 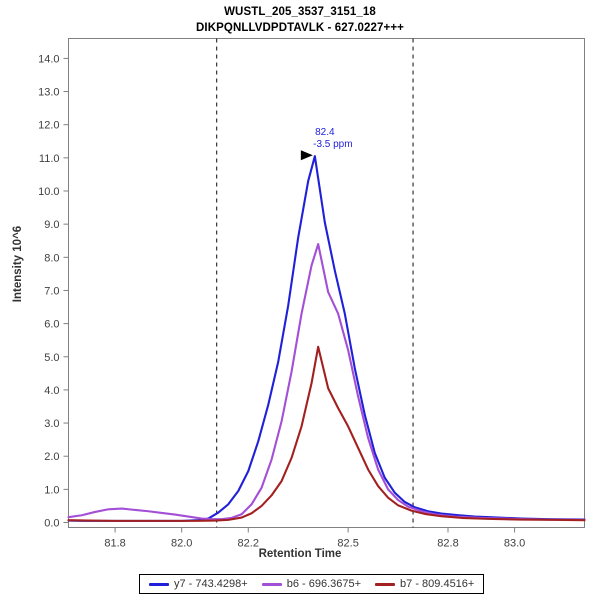 I want to click on apex-rt-label: 82.4, so click(x=325, y=132).